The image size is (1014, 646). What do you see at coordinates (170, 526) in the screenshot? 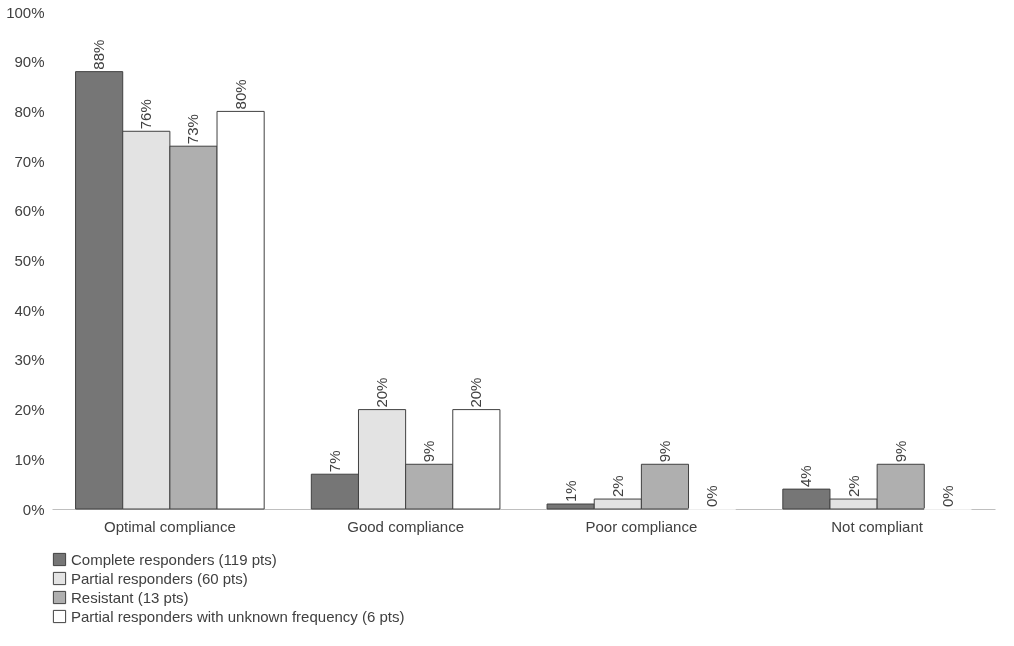
I see `x-tick-label: Optimal compliance` at bounding box center [170, 526].